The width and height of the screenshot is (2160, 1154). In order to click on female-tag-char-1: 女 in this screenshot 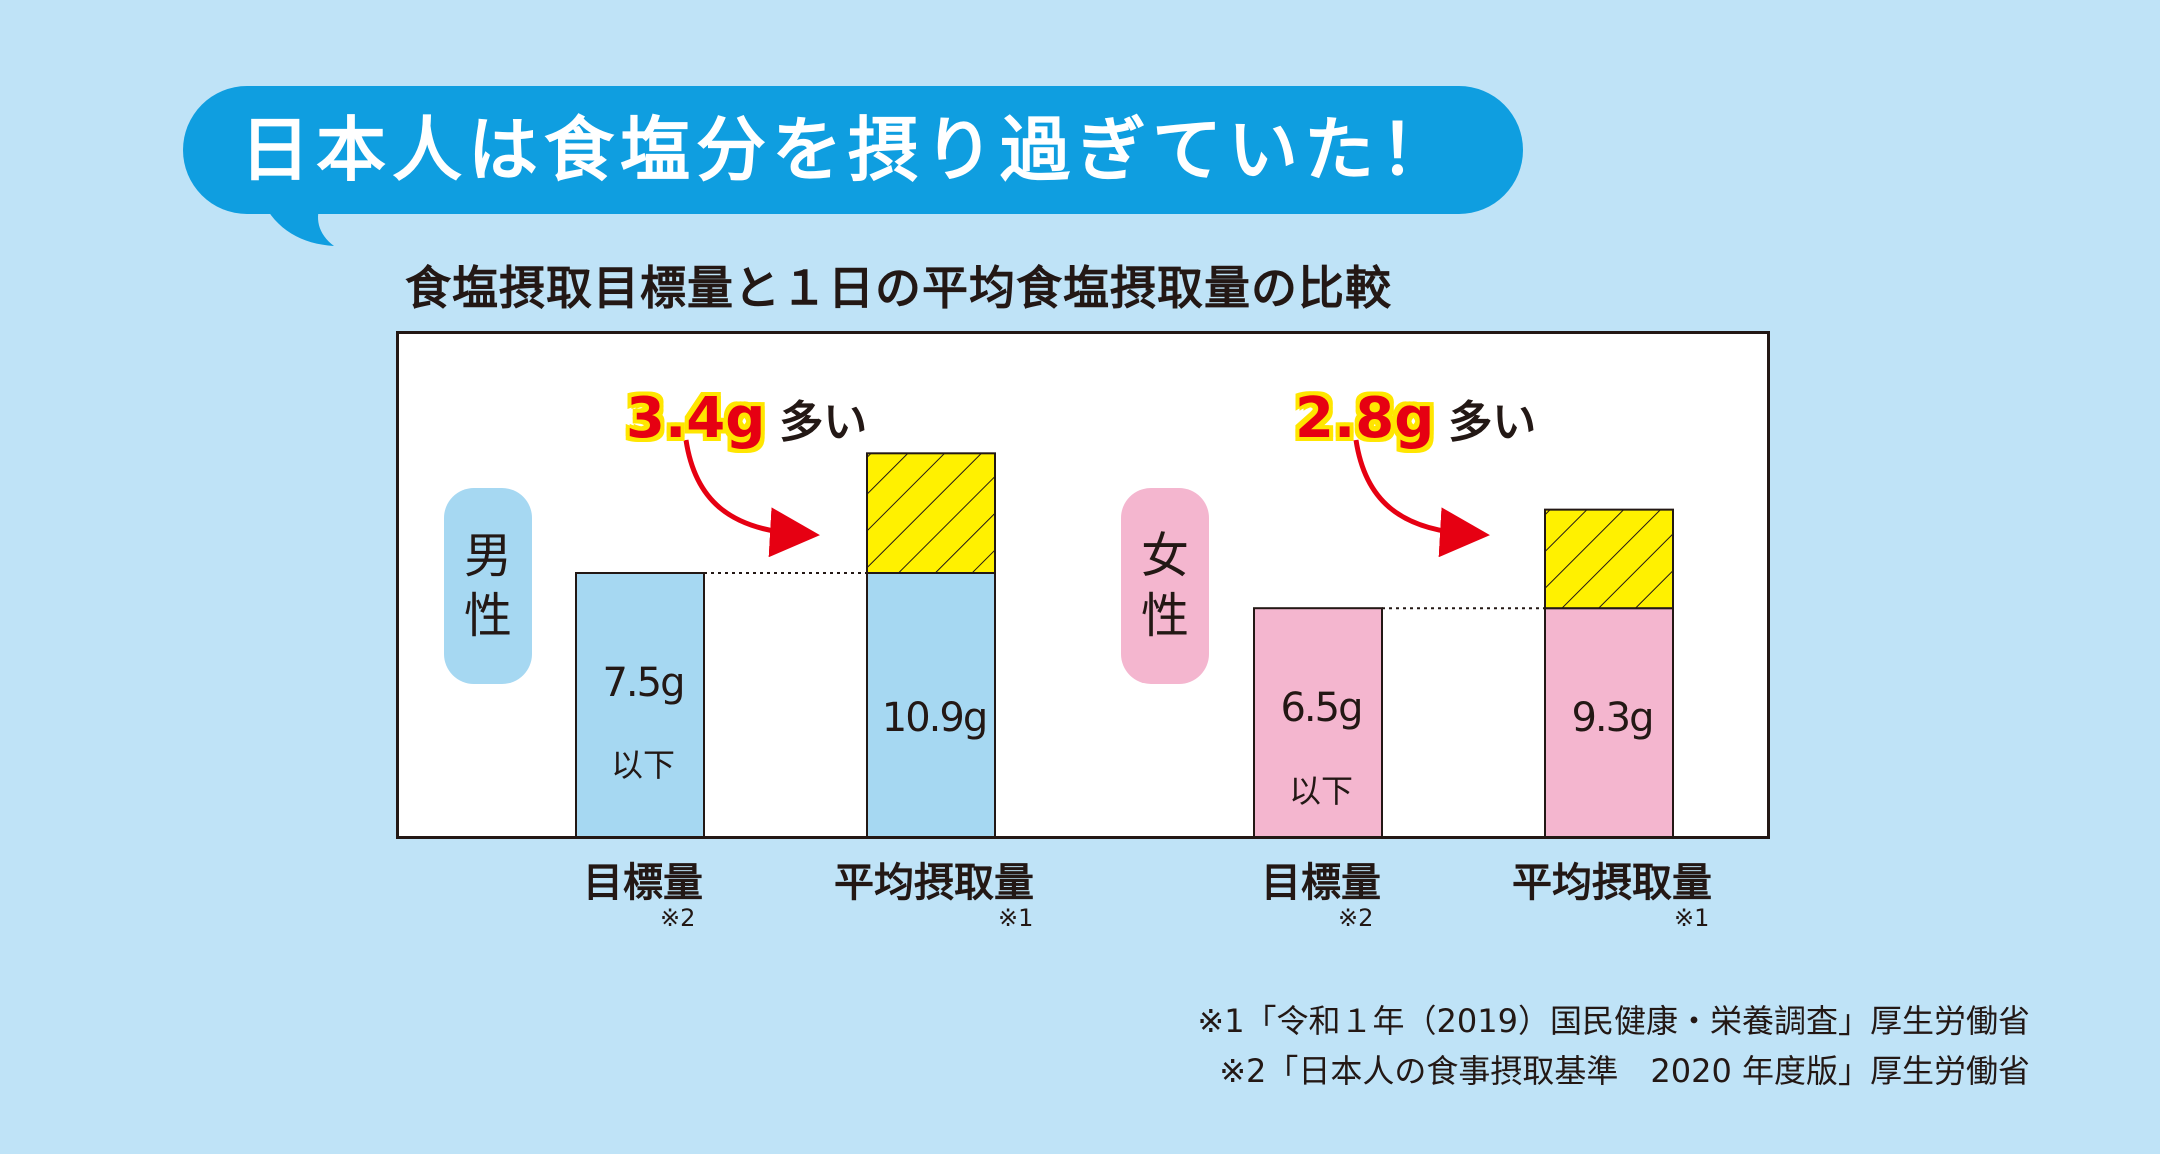, I will do `click(1164, 556)`.